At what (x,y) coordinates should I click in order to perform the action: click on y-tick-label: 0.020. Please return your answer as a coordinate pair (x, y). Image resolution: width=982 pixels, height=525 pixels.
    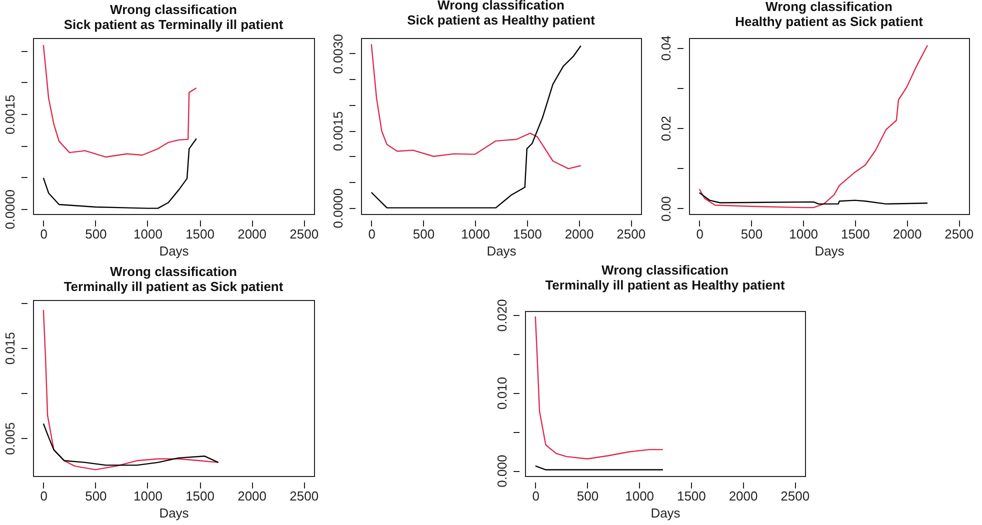
    Looking at the image, I should click on (502, 315).